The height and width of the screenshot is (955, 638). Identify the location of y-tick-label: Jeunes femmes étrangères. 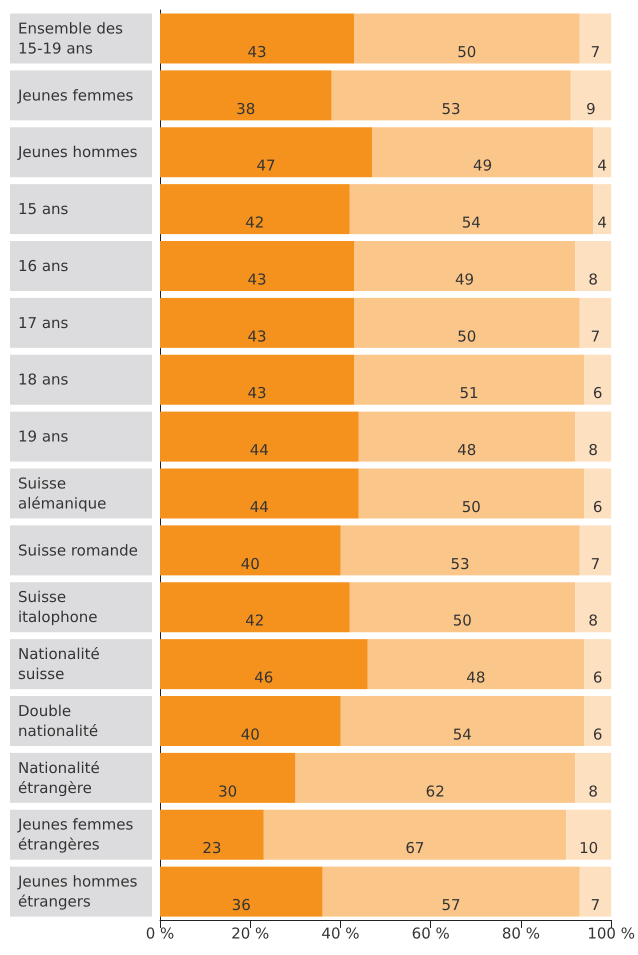
(77, 835).